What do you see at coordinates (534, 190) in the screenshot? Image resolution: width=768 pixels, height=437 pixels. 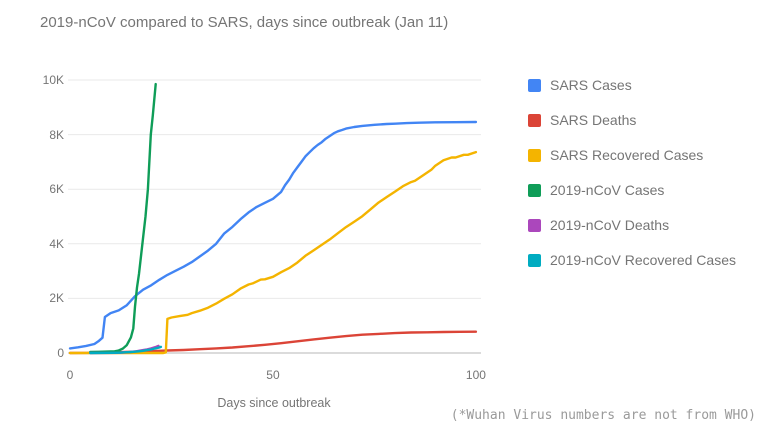 I see `legend-swatch-2019-ncov-cases` at bounding box center [534, 190].